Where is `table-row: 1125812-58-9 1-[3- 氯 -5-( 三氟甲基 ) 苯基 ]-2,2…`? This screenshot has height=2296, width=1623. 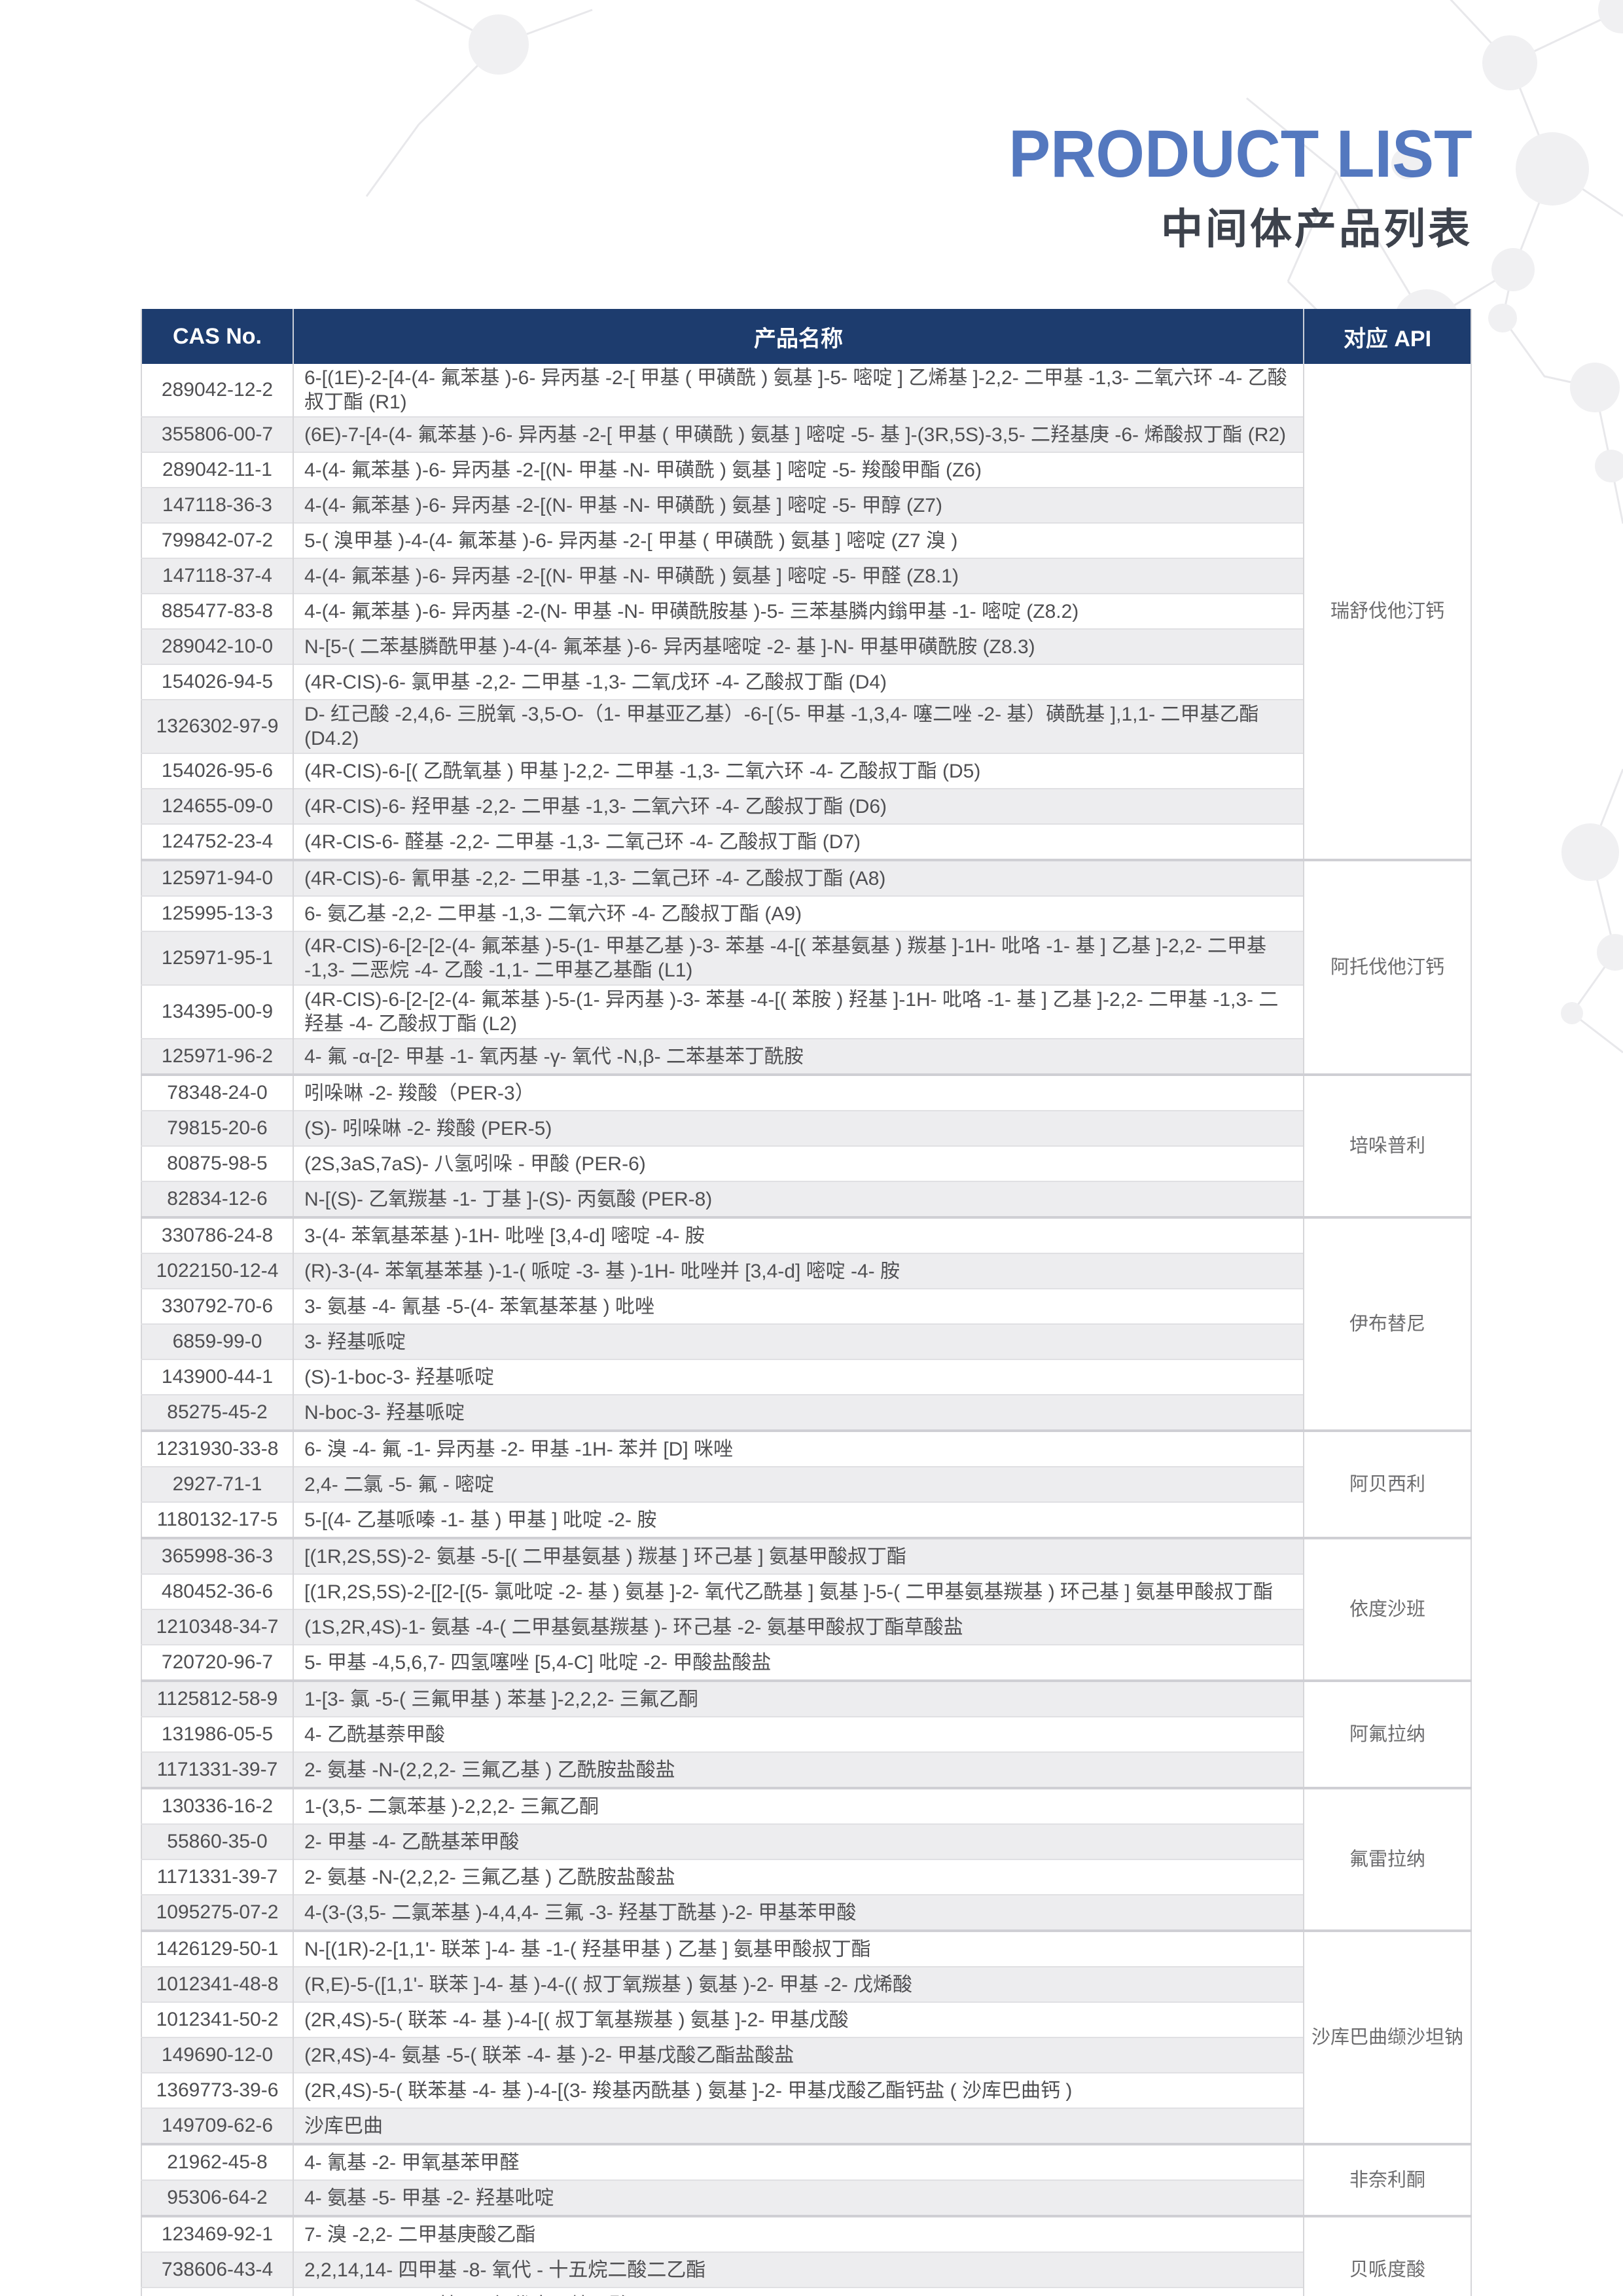
table-row: 1125812-58-9 1-[3- 氯 -5-( 三氟甲基 ) 苯基 ]-2,2… is located at coordinates (806, 1733).